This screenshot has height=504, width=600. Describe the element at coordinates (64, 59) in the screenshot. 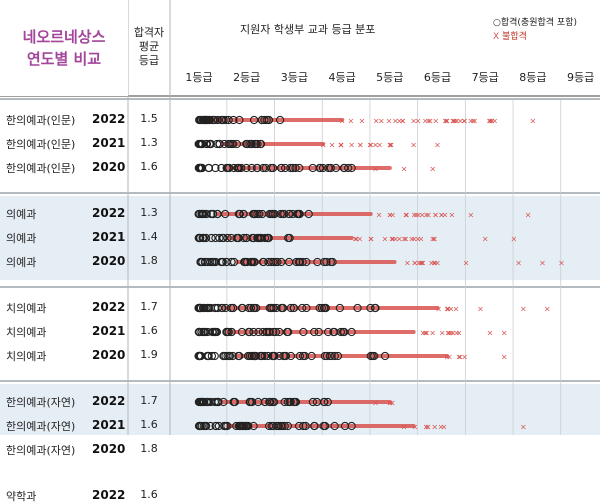

I see `heading-line-2: 연도별 비교` at that location.